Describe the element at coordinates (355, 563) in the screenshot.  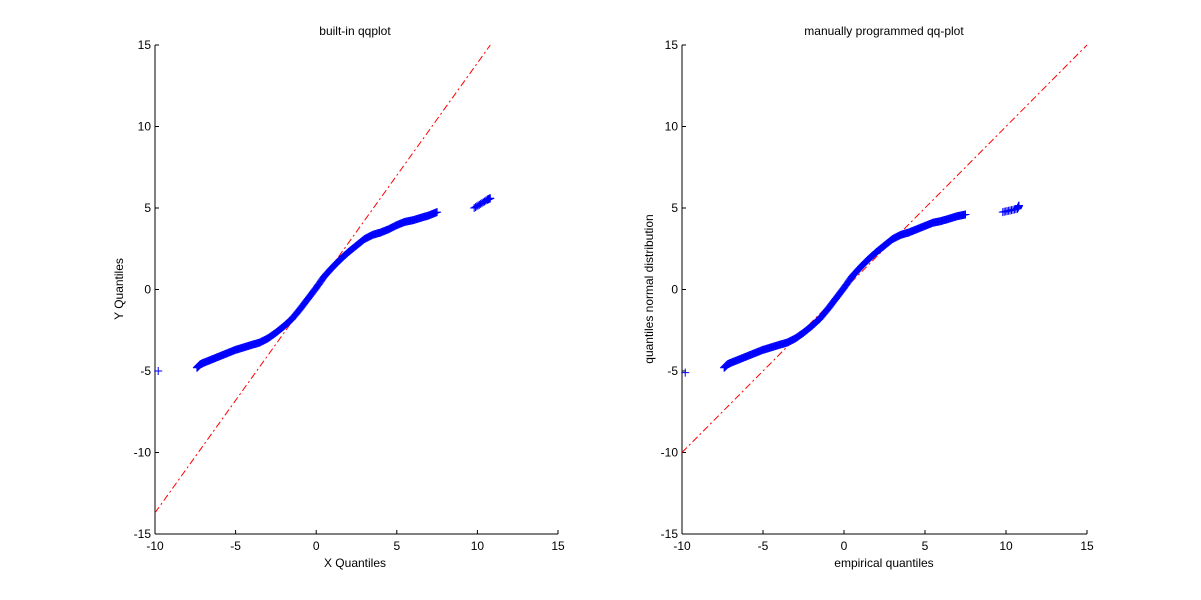
I see `x-axis-label: X Quantiles` at that location.